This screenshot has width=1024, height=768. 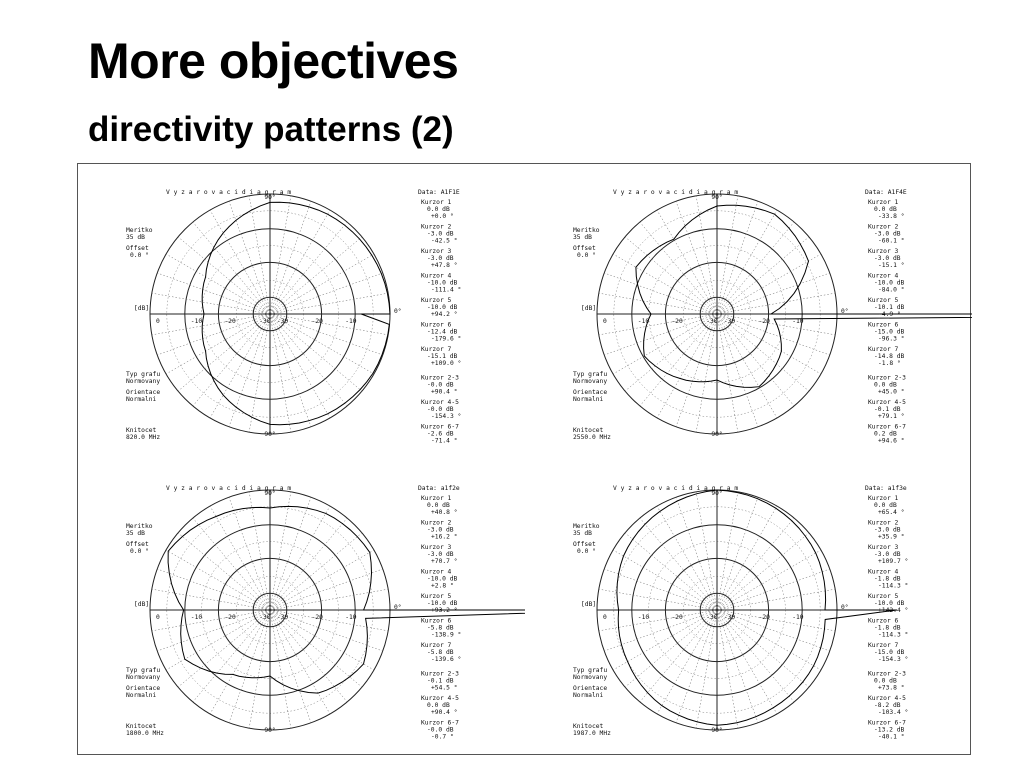 What do you see at coordinates (891, 512) in the screenshot?
I see `cursor-angle: +65.4 °` at bounding box center [891, 512].